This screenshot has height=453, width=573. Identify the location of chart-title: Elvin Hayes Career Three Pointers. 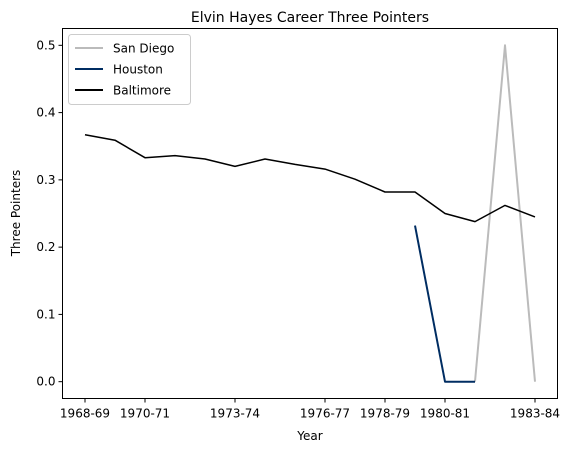
(310, 18).